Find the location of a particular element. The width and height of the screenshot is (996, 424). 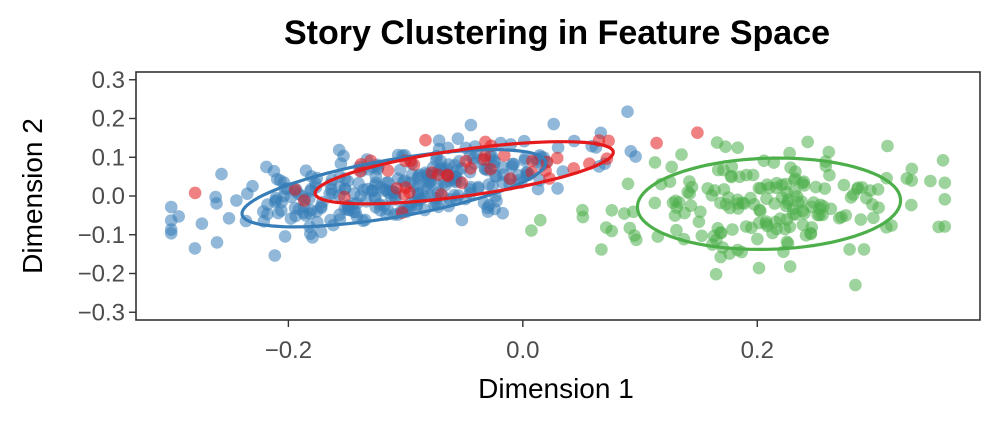

y-tick-label: 0.2 is located at coordinates (108, 119).